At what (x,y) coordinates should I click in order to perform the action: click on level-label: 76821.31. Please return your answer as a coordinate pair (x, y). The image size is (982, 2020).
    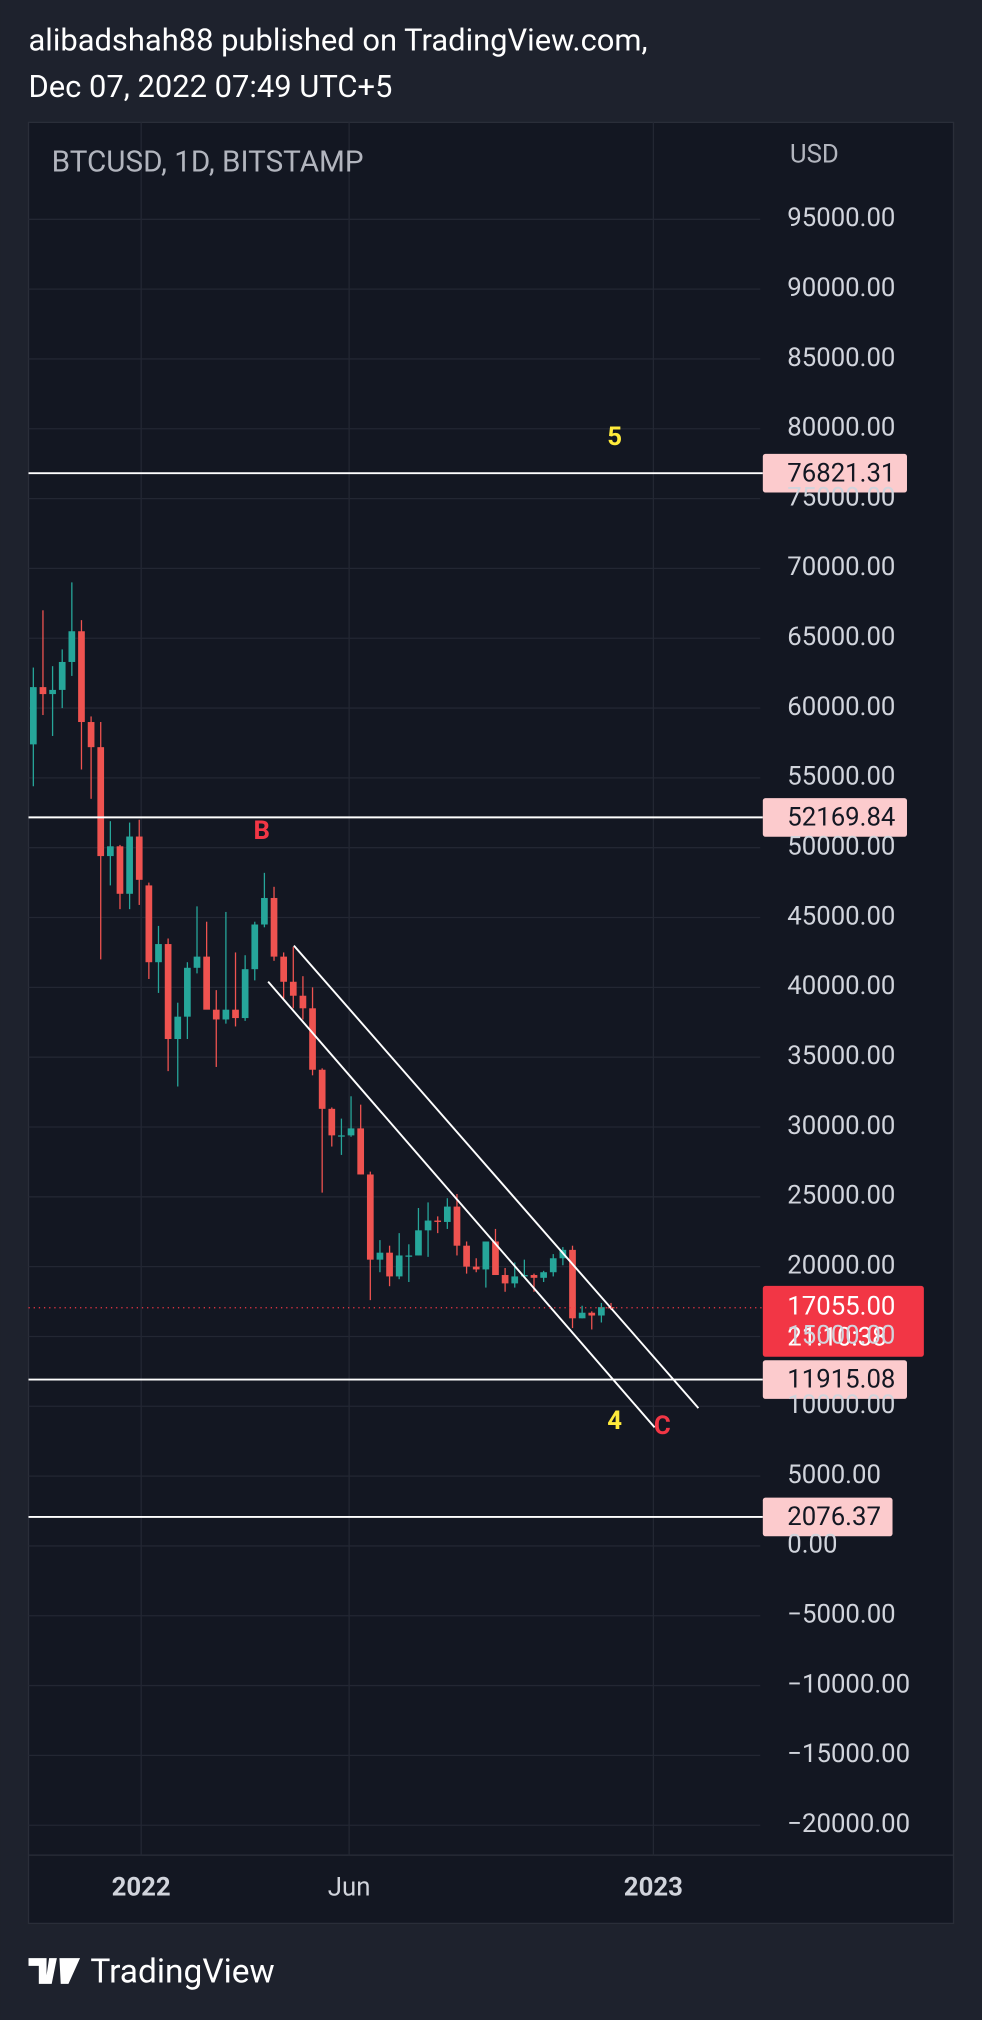
    Looking at the image, I should click on (841, 473).